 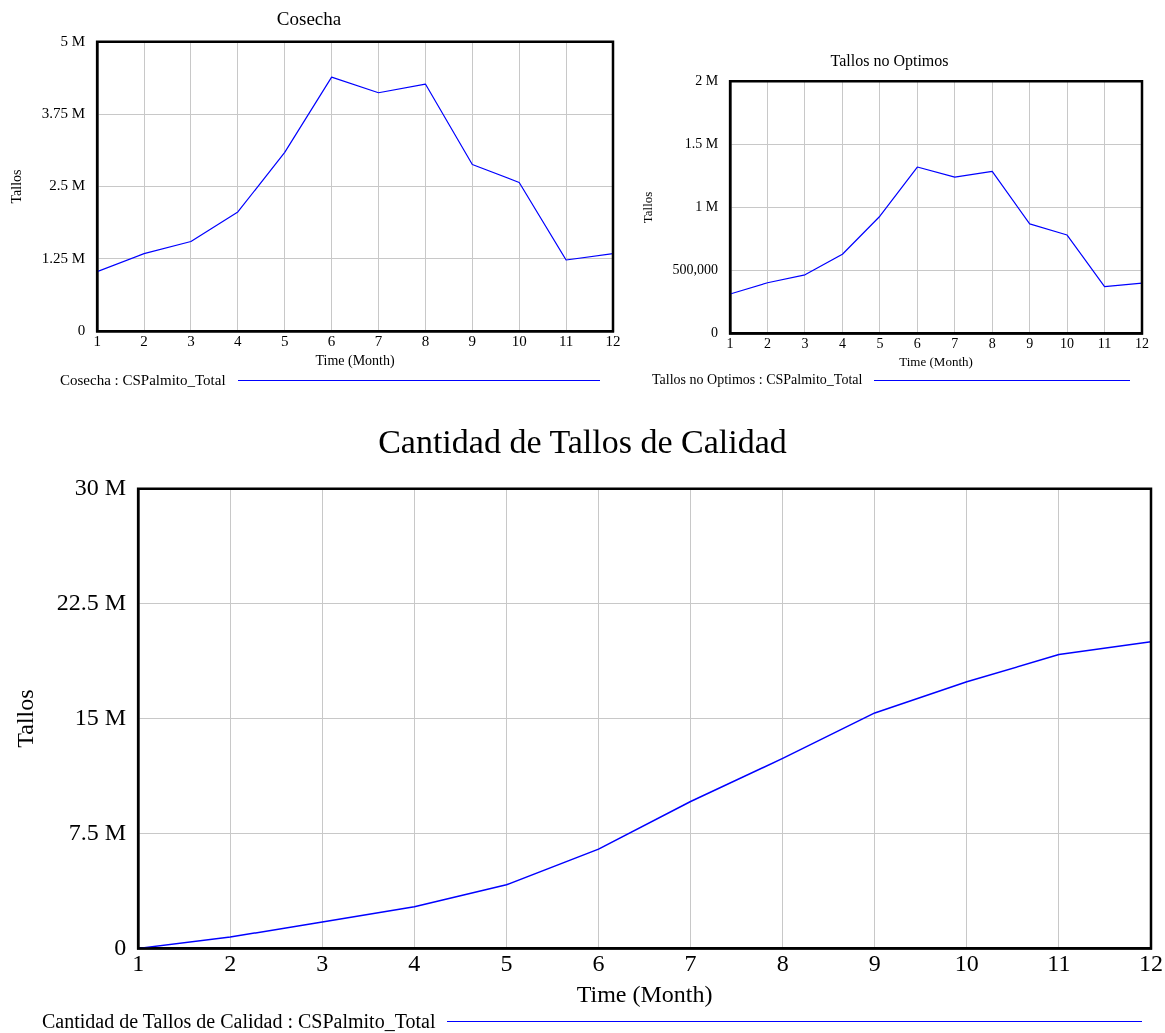 I want to click on y-tick-label: 500,000, so click(x=695, y=270).